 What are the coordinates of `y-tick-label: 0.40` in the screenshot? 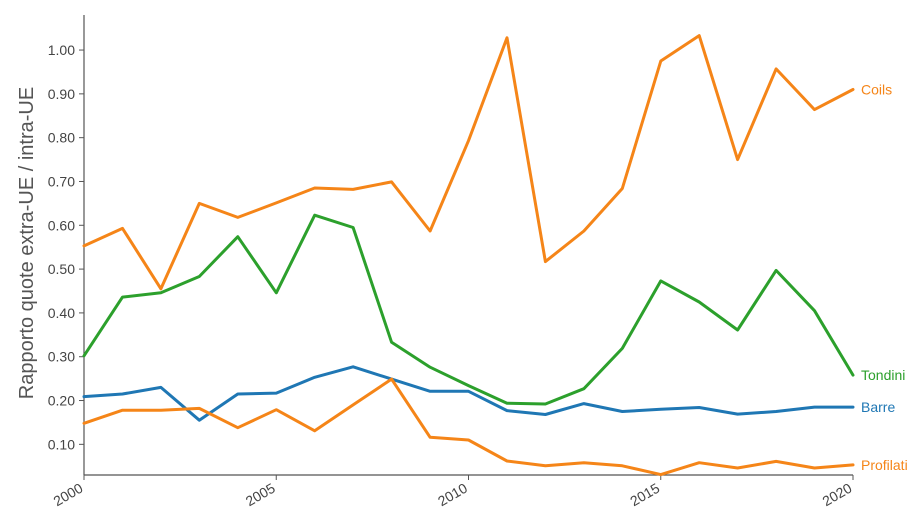 It's located at (61, 313).